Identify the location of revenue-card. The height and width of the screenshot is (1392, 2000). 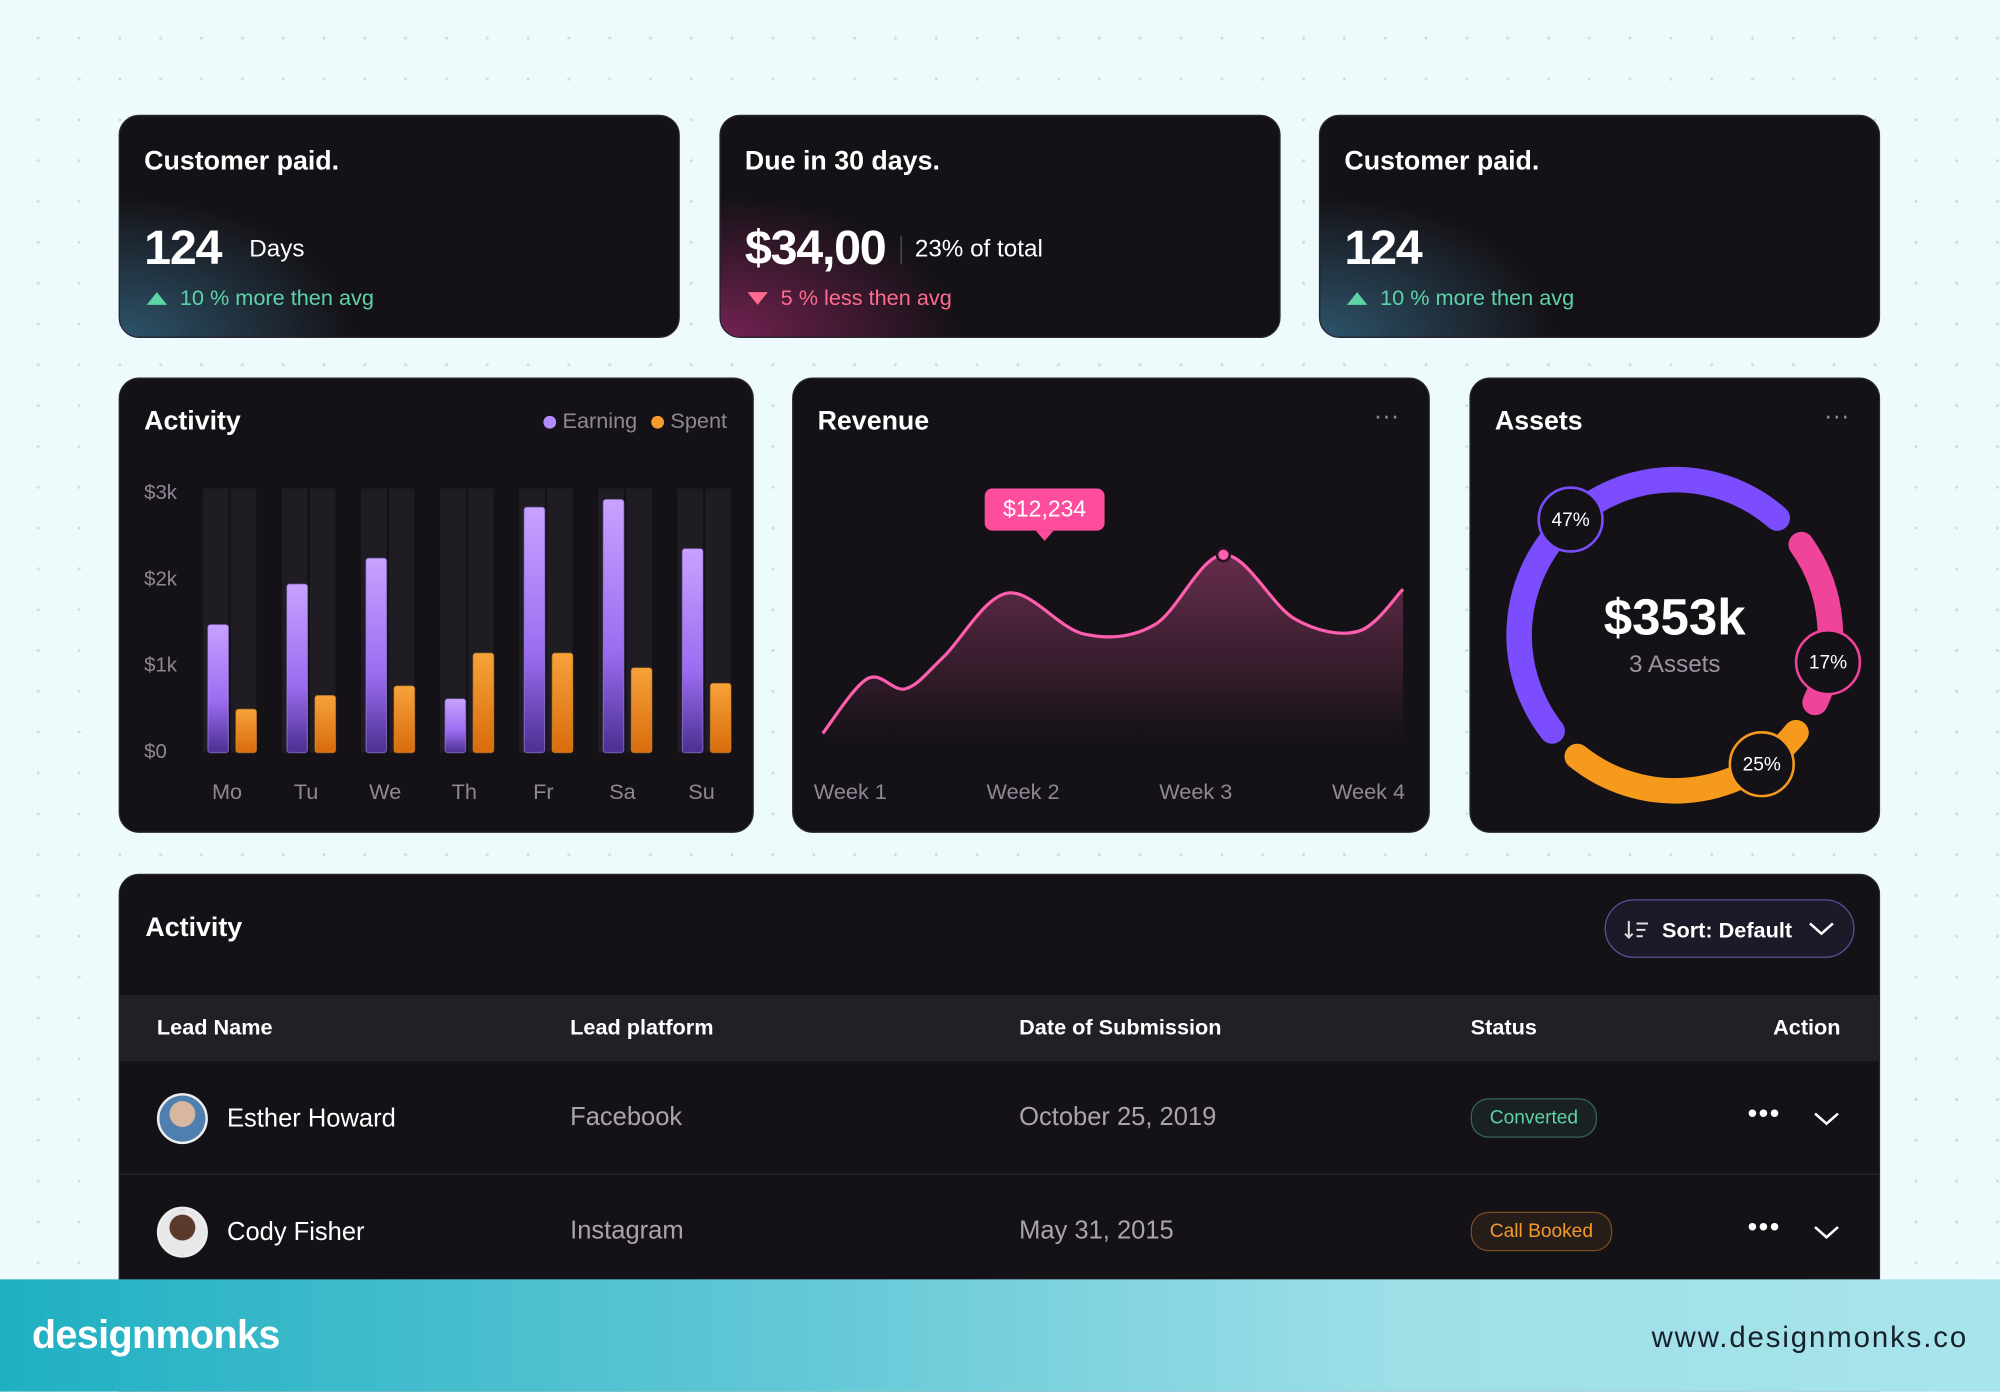
(1111, 605).